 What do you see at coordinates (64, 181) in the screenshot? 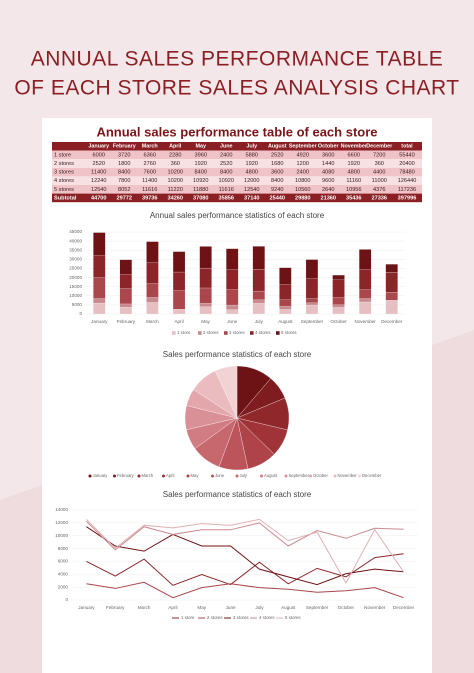
I see `row-label: 4 stores` at bounding box center [64, 181].